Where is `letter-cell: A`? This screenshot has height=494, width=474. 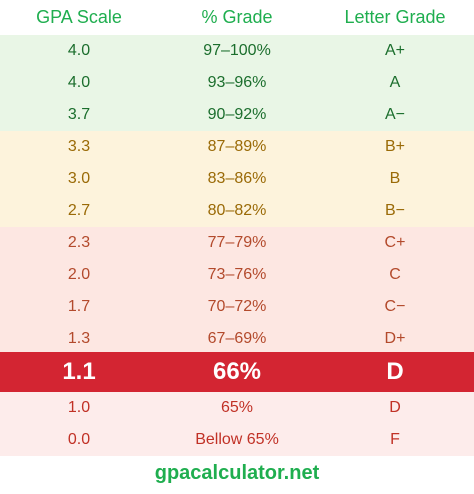
letter-cell: A is located at coordinates (395, 82).